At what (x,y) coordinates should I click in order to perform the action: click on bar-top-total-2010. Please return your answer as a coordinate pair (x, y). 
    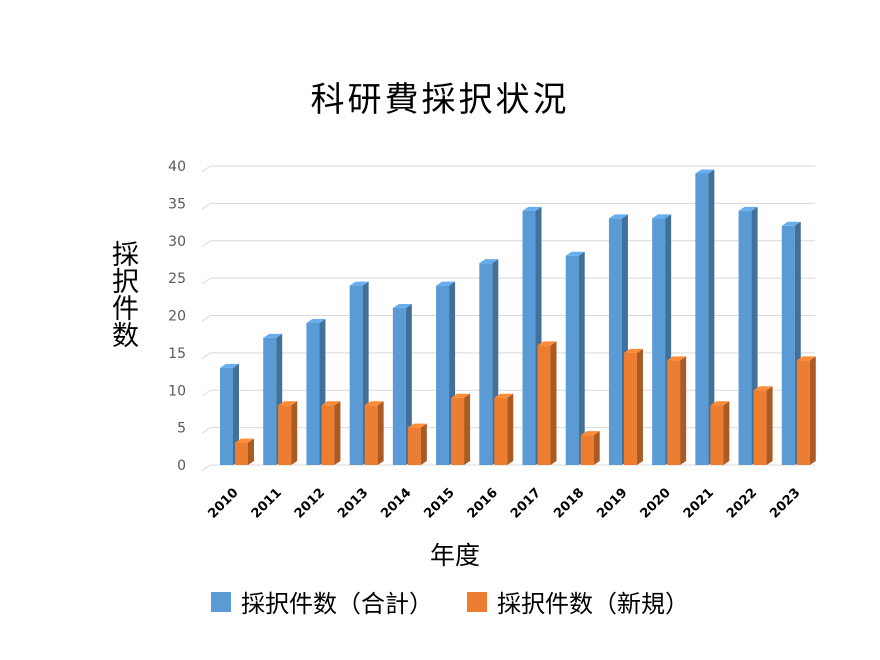
    Looking at the image, I should click on (229, 365).